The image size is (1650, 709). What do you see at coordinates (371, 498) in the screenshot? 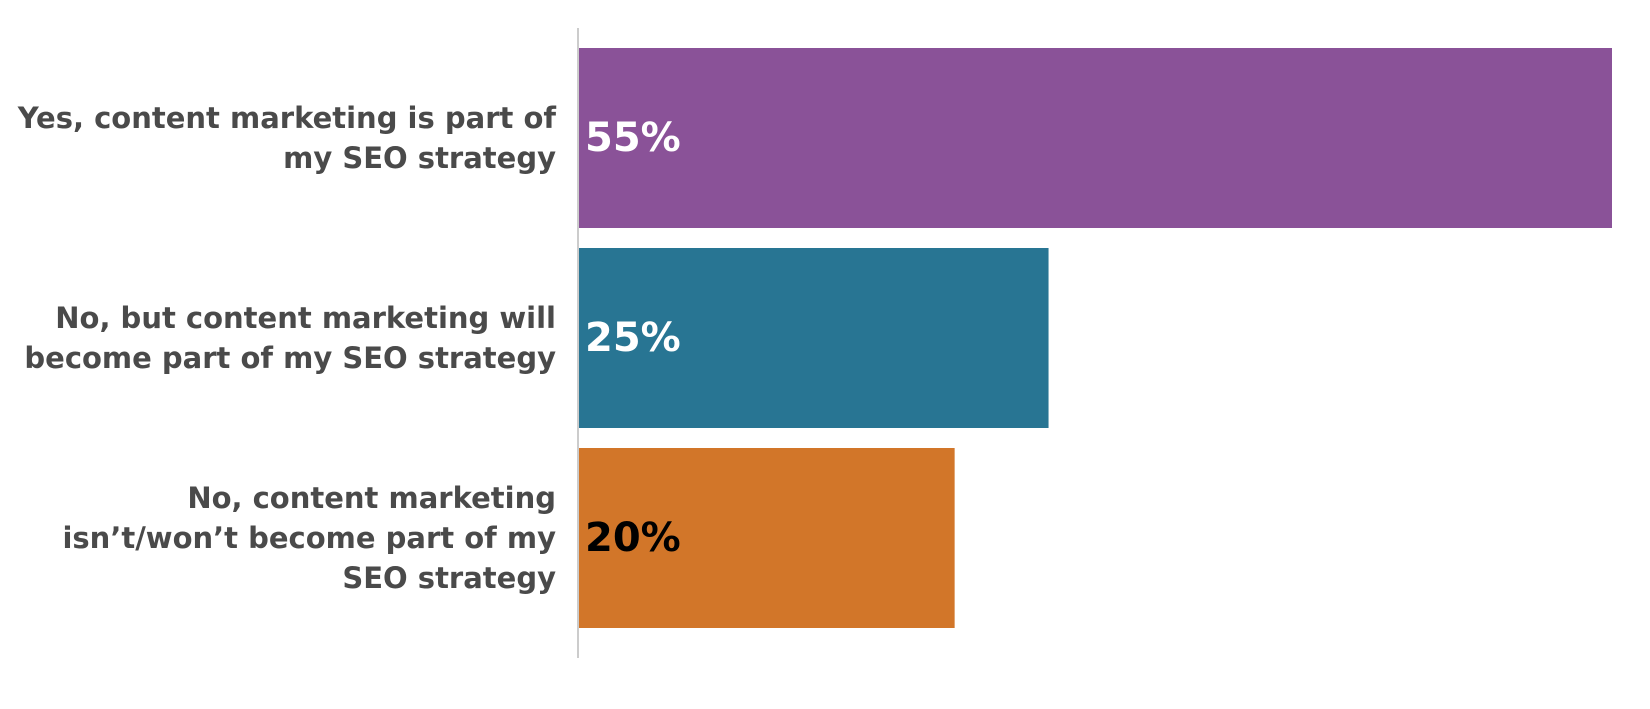
I see `category-label-line: No, content marketing` at bounding box center [371, 498].